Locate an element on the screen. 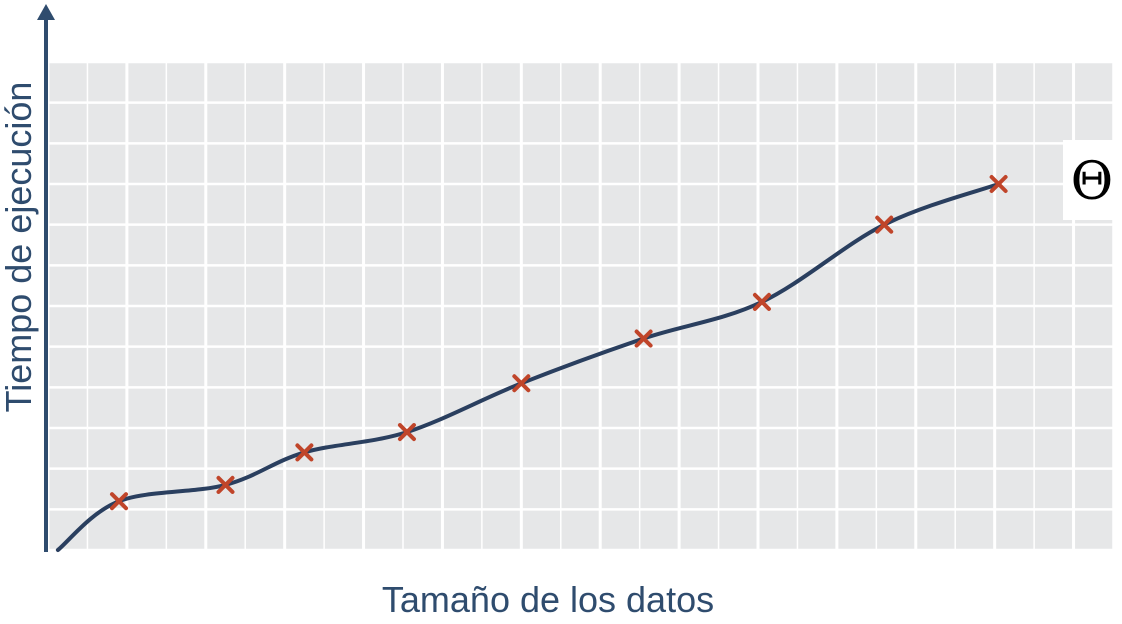 The height and width of the screenshot is (624, 1122). x-axis-title: Tamaño de los datos is located at coordinates (548, 599).